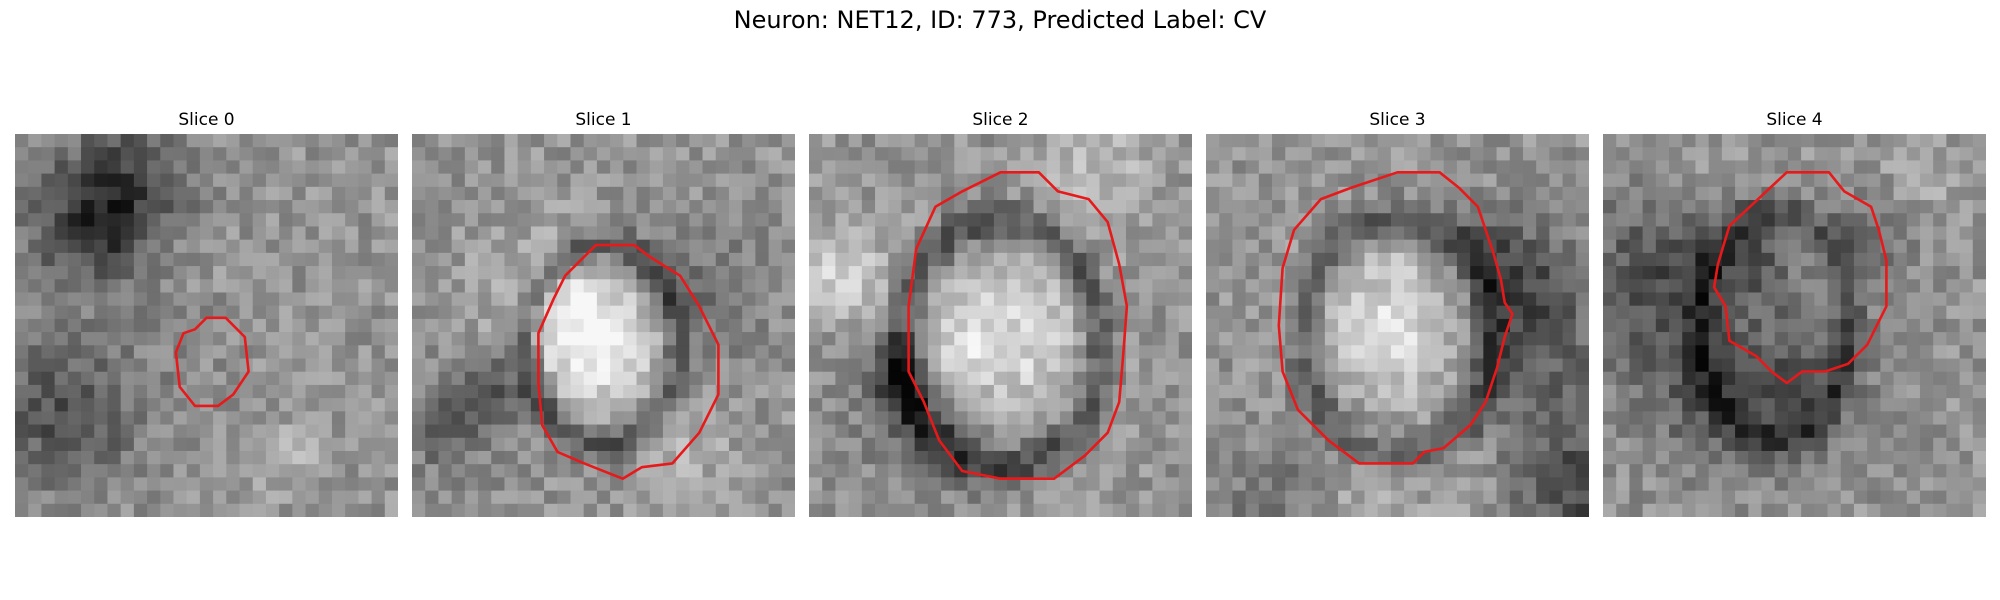 The image size is (2000, 600). I want to click on panel-title: Slice 0, so click(206, 120).